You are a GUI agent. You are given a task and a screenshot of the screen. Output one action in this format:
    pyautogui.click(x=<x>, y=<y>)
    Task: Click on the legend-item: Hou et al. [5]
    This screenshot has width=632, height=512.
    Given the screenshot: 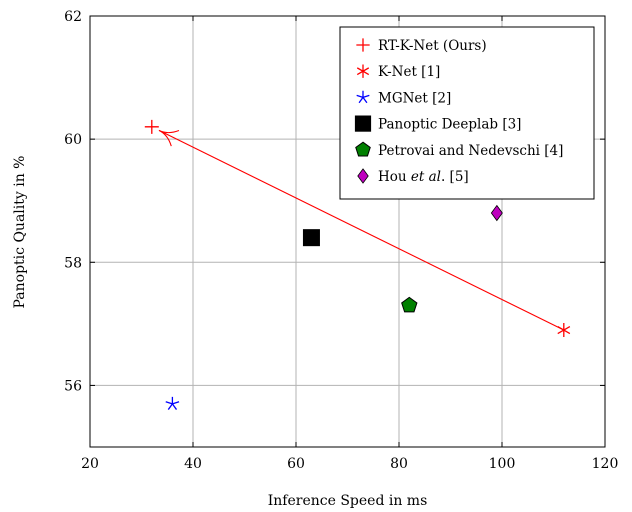 What is the action you would take?
    pyautogui.click(x=413, y=176)
    